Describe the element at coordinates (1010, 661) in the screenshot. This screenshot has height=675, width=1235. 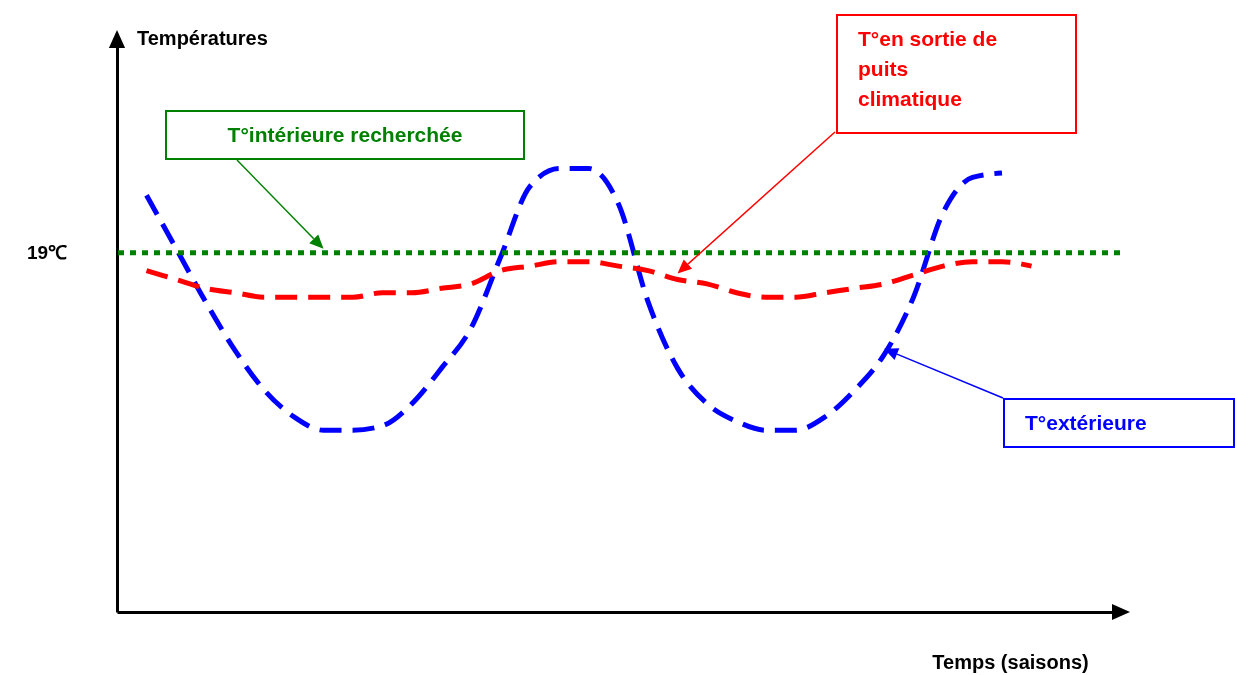
I see `x-axis-title: Temps (saisons)` at that location.